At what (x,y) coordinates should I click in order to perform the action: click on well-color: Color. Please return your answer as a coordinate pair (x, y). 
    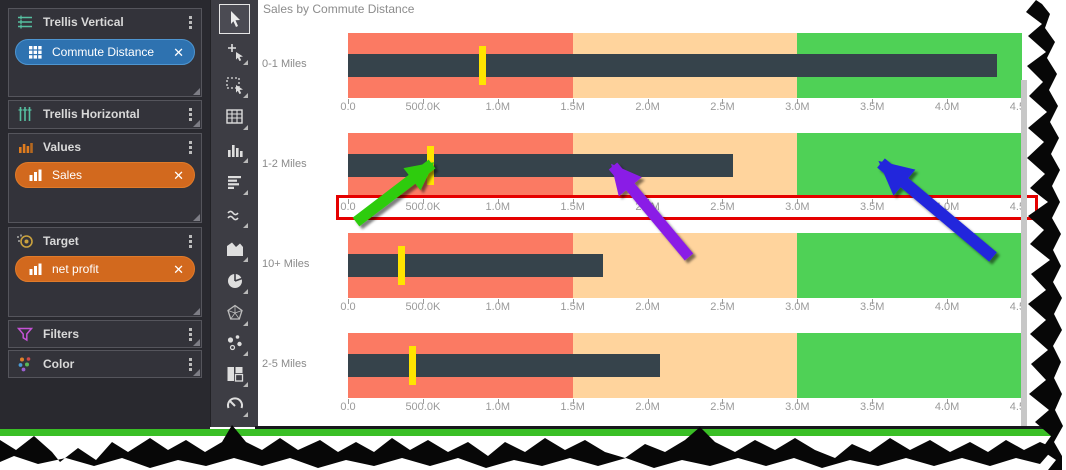
    Looking at the image, I should click on (105, 364).